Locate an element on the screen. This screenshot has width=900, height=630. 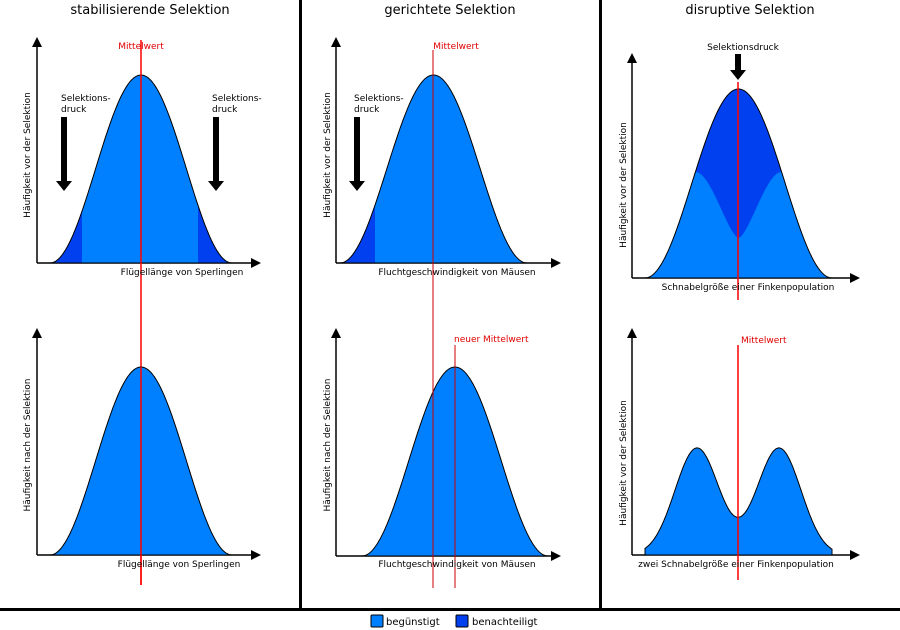
pressure-label: druck is located at coordinates (367, 110).